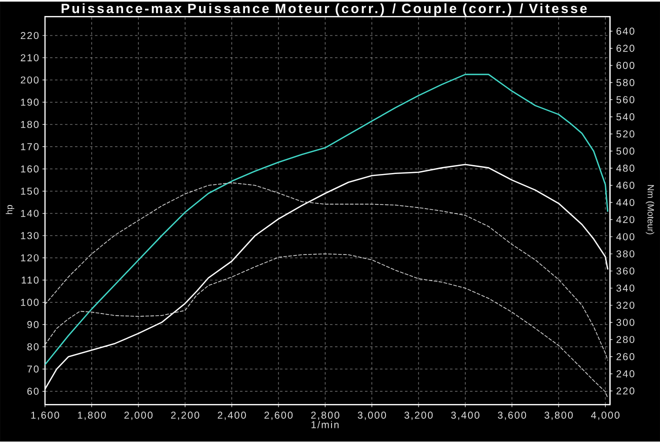 The height and width of the screenshot is (442, 660). What do you see at coordinates (625, 31) in the screenshot?
I see `y2-tick-label: 640` at bounding box center [625, 31].